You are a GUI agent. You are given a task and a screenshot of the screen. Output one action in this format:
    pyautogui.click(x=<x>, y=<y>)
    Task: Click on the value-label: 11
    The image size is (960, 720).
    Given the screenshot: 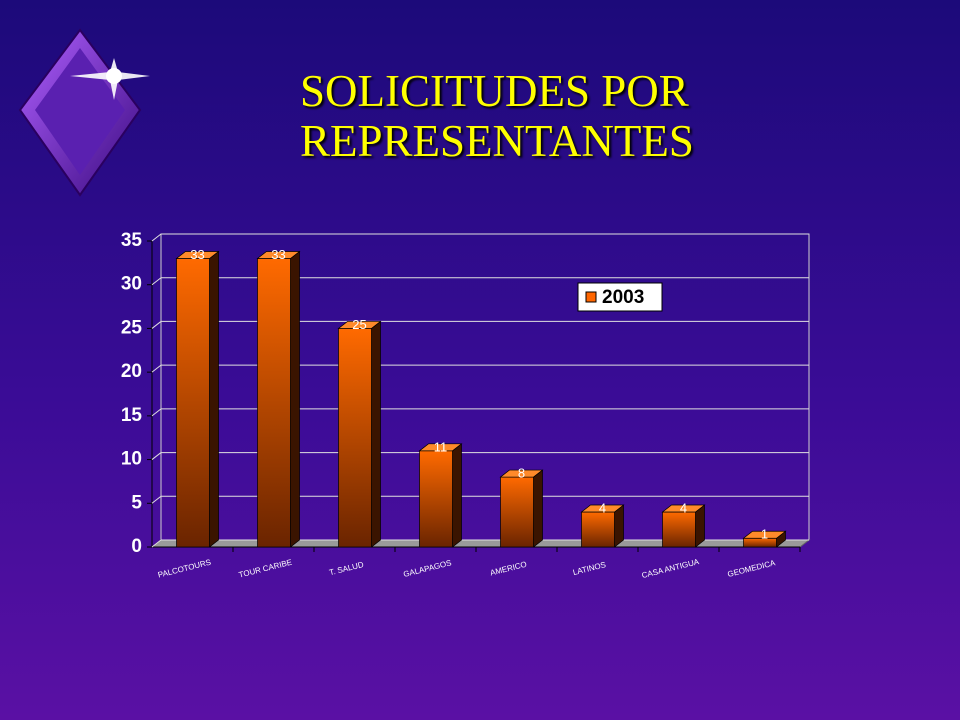 What is the action you would take?
    pyautogui.click(x=441, y=446)
    